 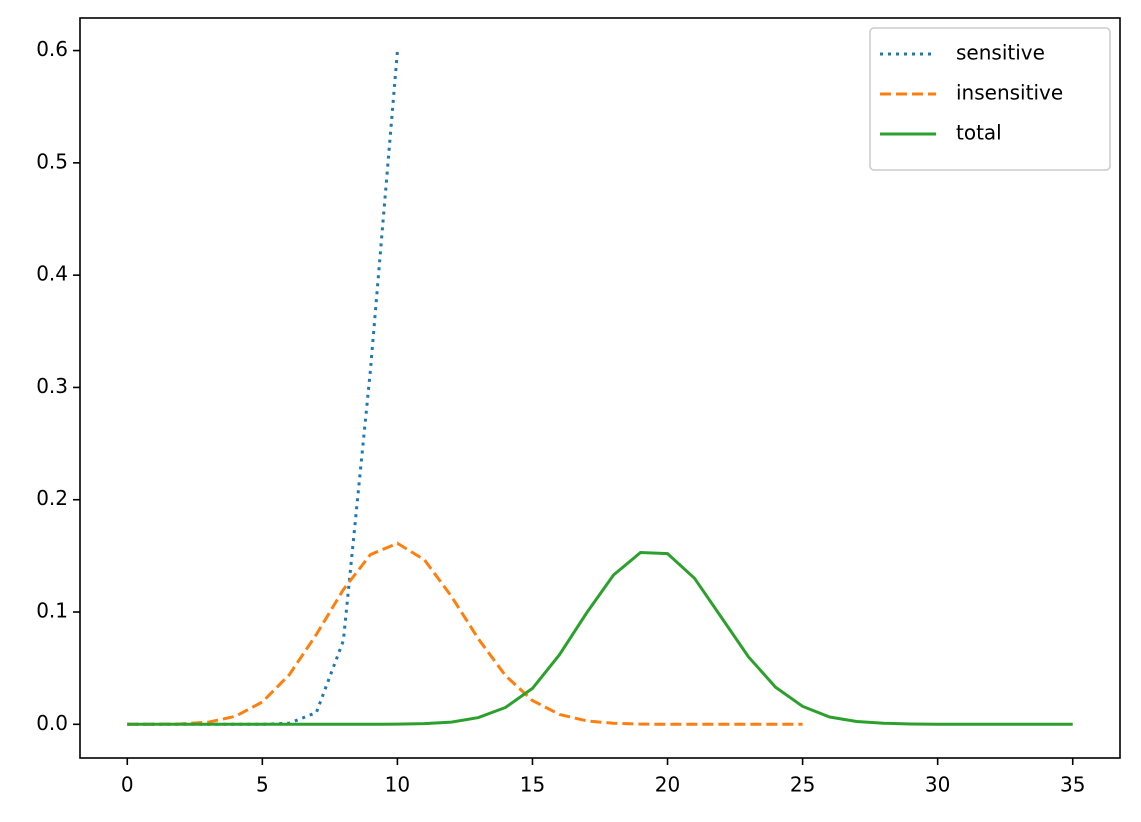 What do you see at coordinates (52, 274) in the screenshot?
I see `y-tick-label: 0.4` at bounding box center [52, 274].